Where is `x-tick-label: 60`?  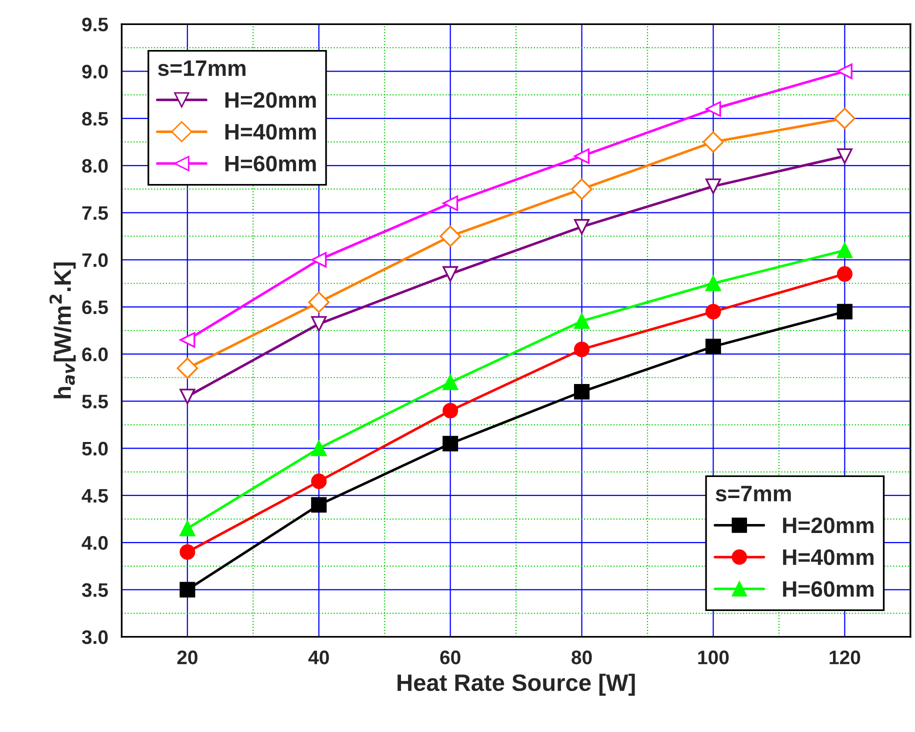
x-tick-label: 60 is located at coordinates (450, 657).